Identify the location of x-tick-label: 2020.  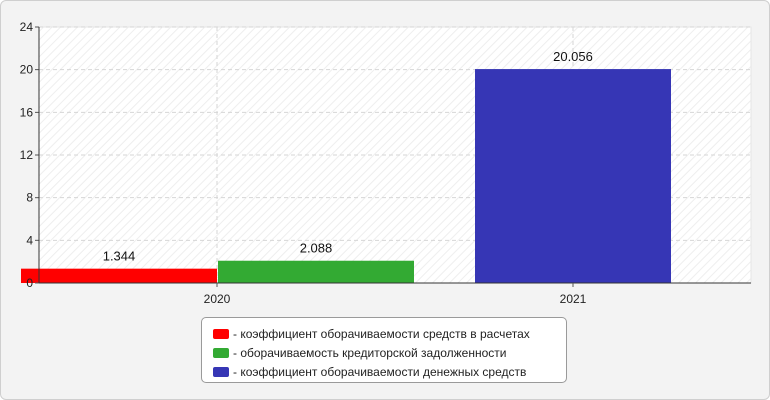
(217, 299).